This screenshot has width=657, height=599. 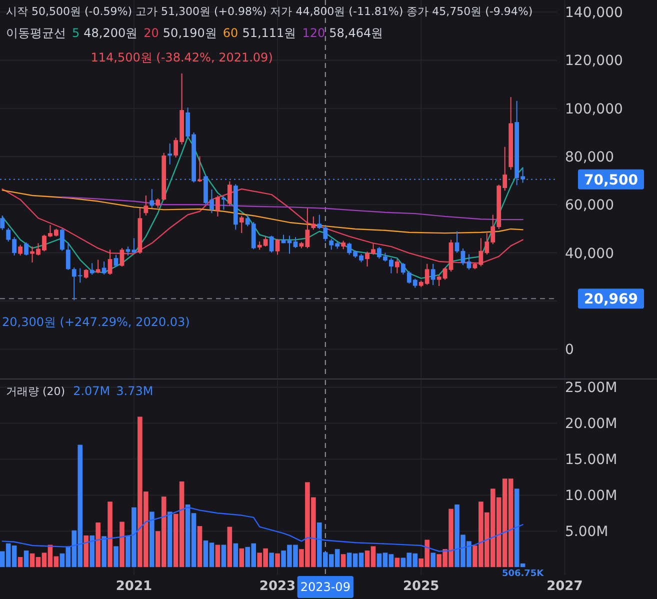 I want to click on text: 거래량 (20), so click(x=36, y=391).